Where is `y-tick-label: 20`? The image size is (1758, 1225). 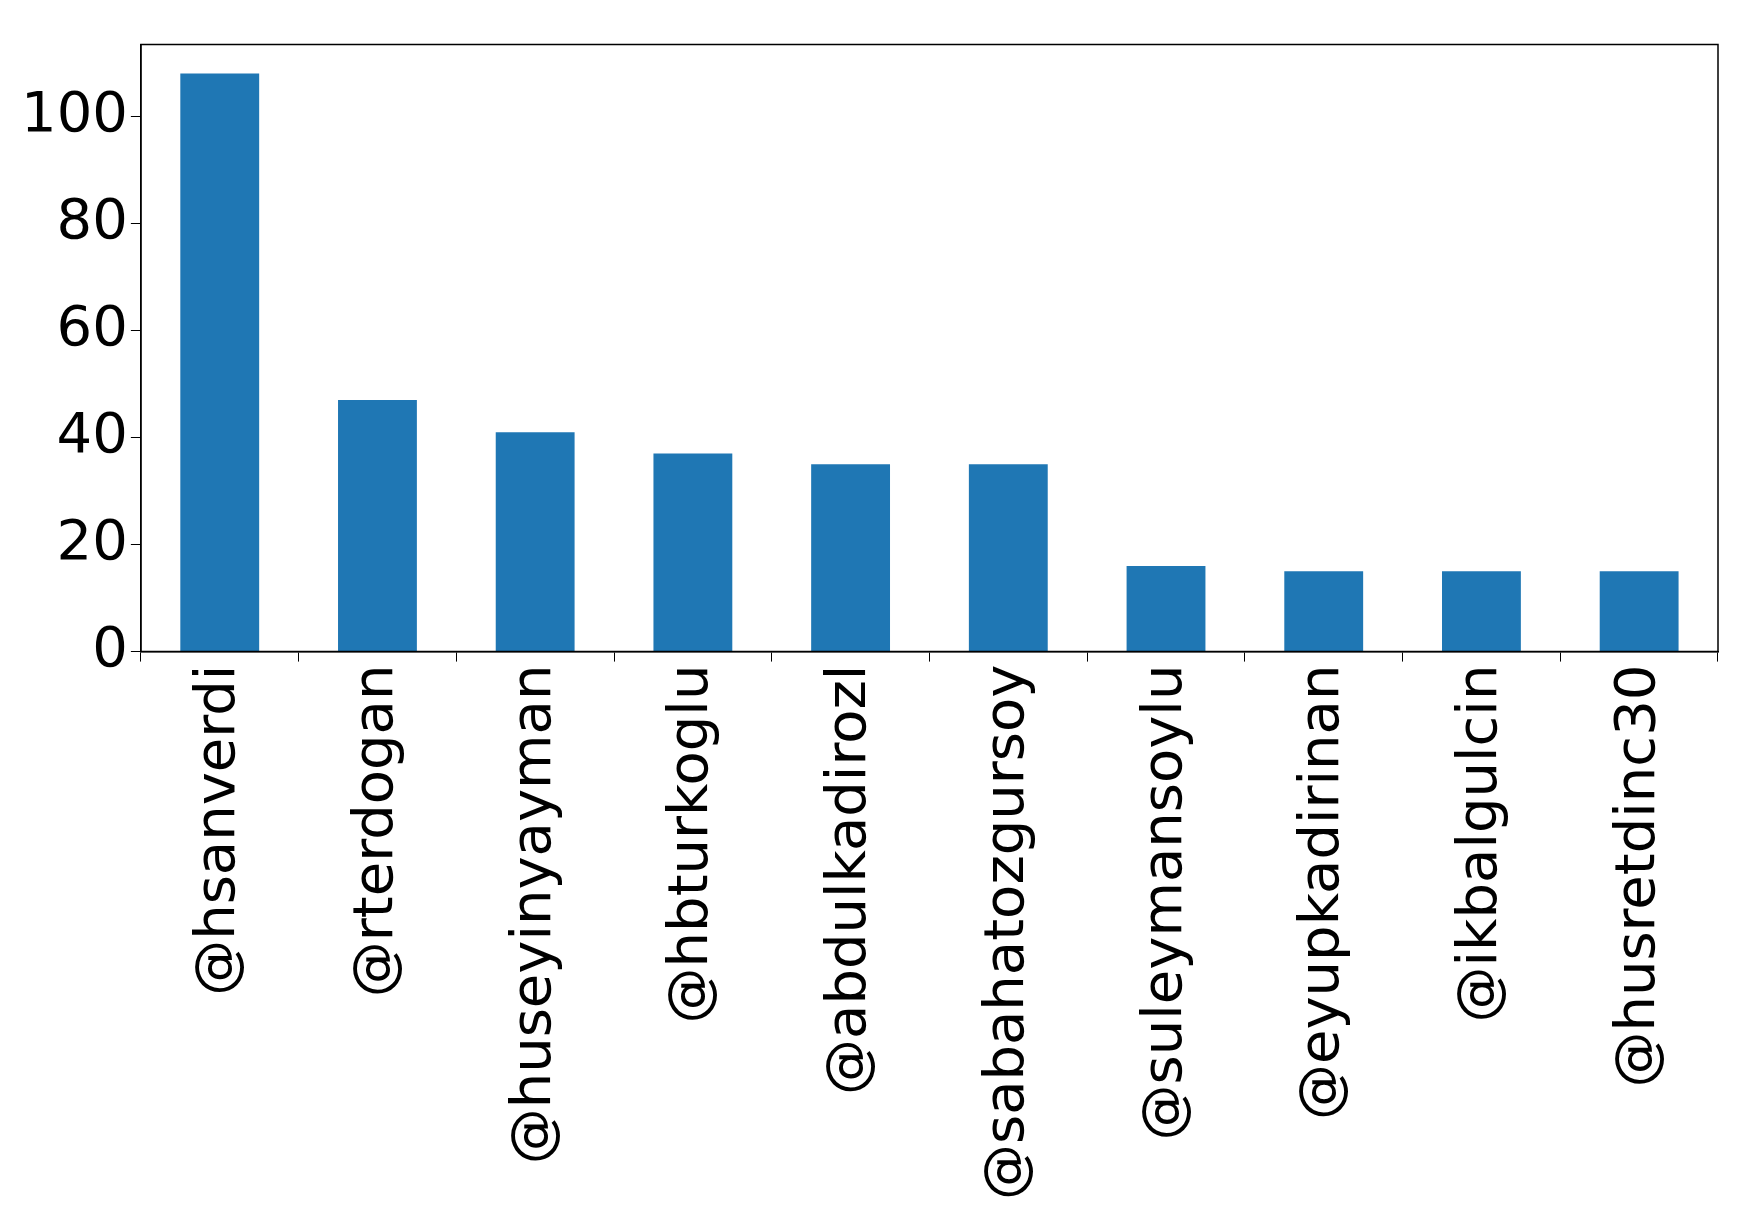
y-tick-label: 20 is located at coordinates (92, 540).